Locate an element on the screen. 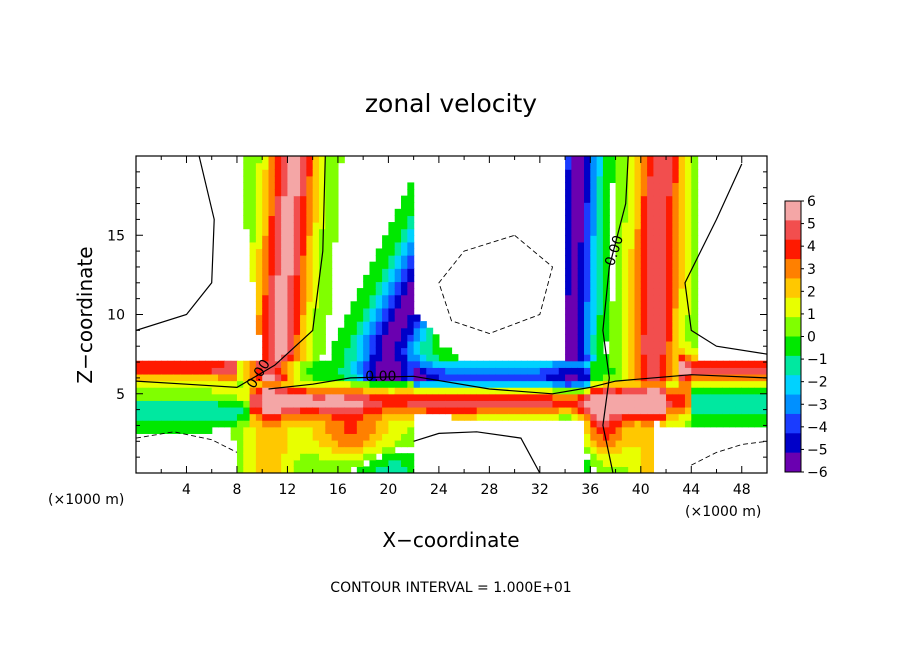 The width and height of the screenshot is (904, 654). colorbar-tick-label: −4 is located at coordinates (817, 428).